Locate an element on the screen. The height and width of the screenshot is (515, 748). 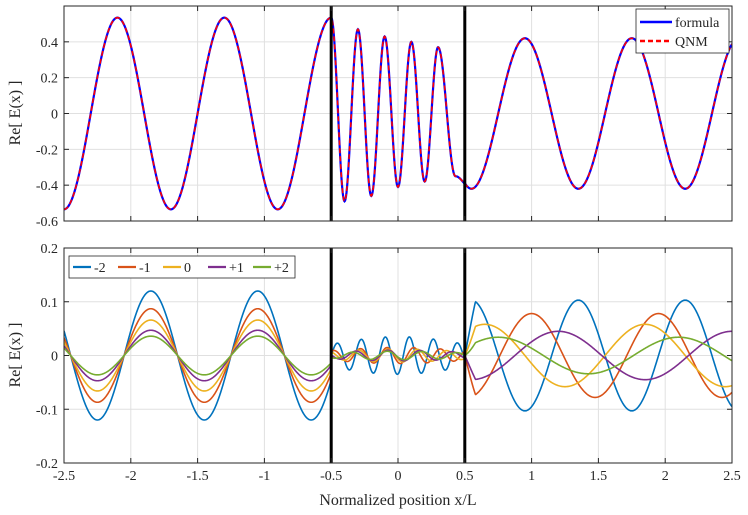
legend-label--1: -1 is located at coordinates (145, 268).